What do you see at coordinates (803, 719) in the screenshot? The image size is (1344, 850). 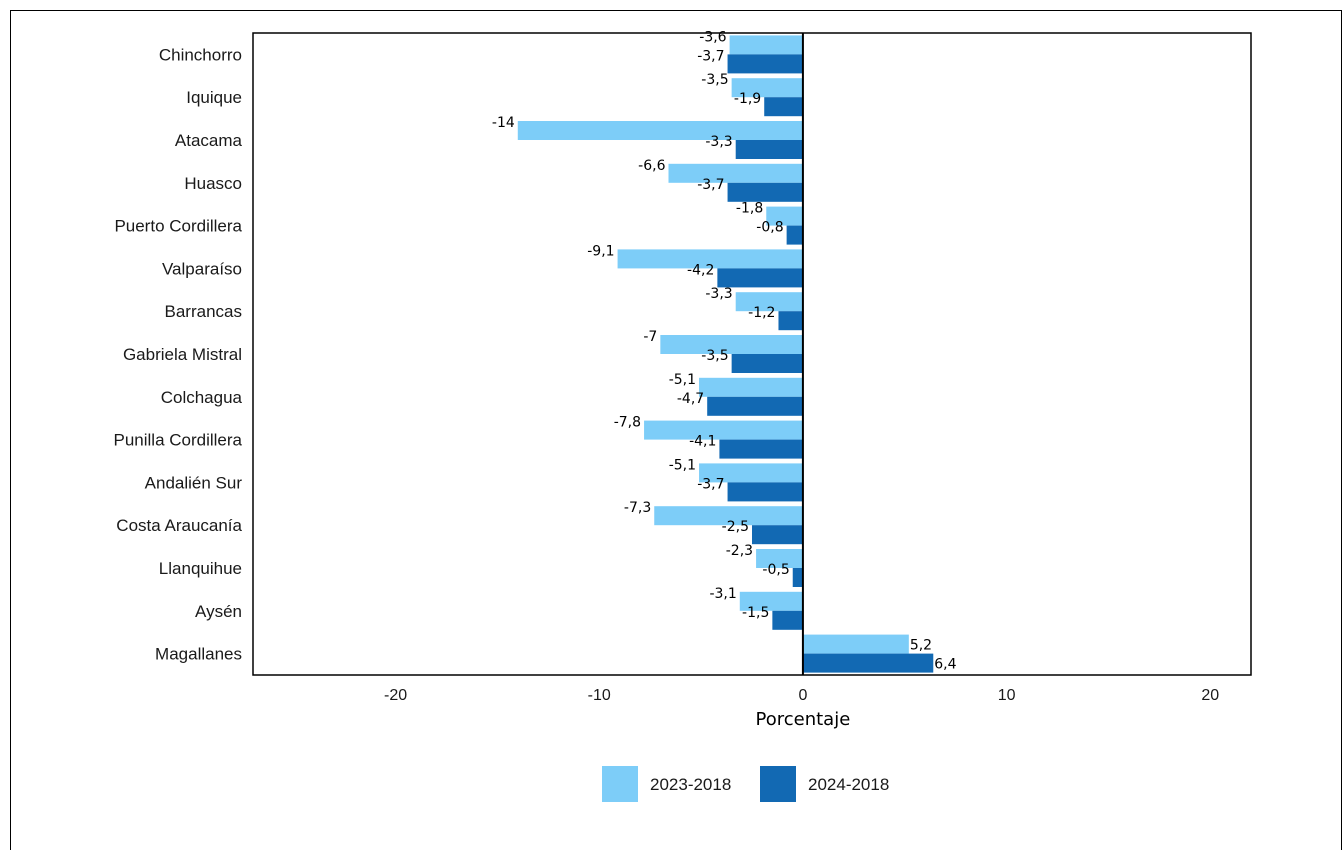 I see `x-axis-title: Porcentaje` at bounding box center [803, 719].